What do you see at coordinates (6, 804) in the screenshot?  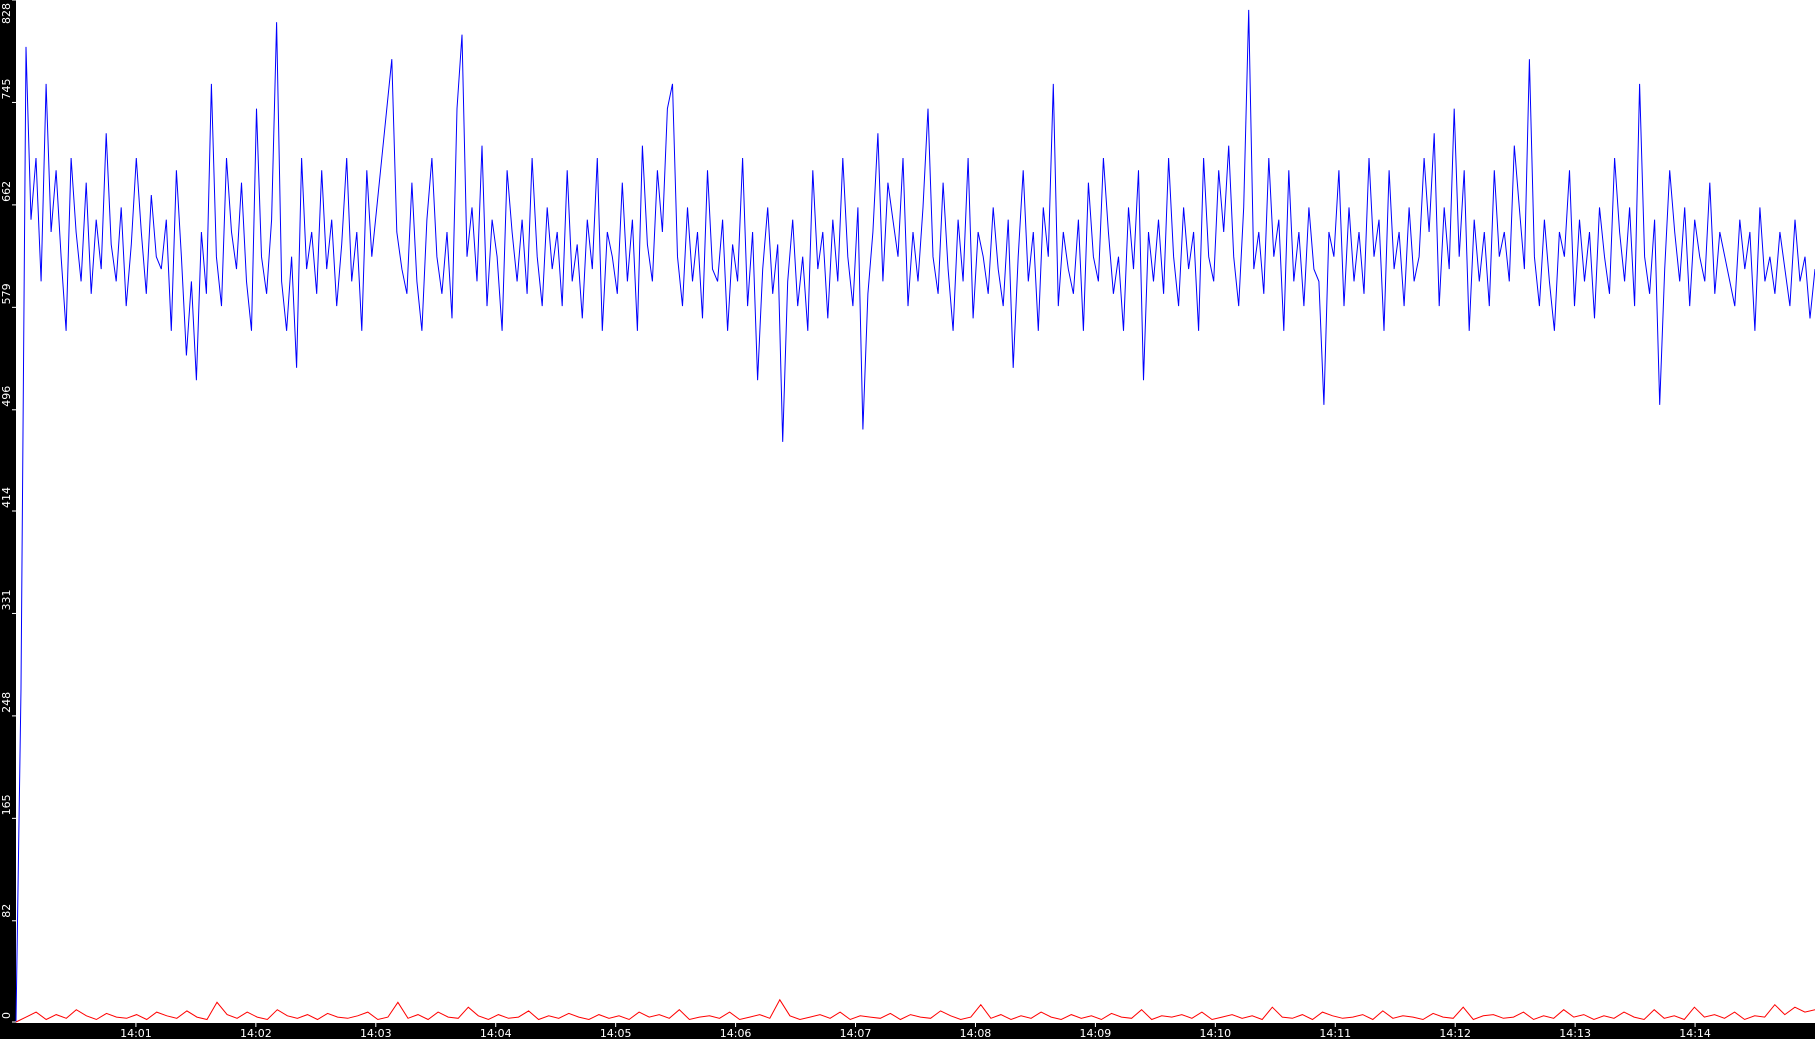 I see `y-tick-label: 165` at bounding box center [6, 804].